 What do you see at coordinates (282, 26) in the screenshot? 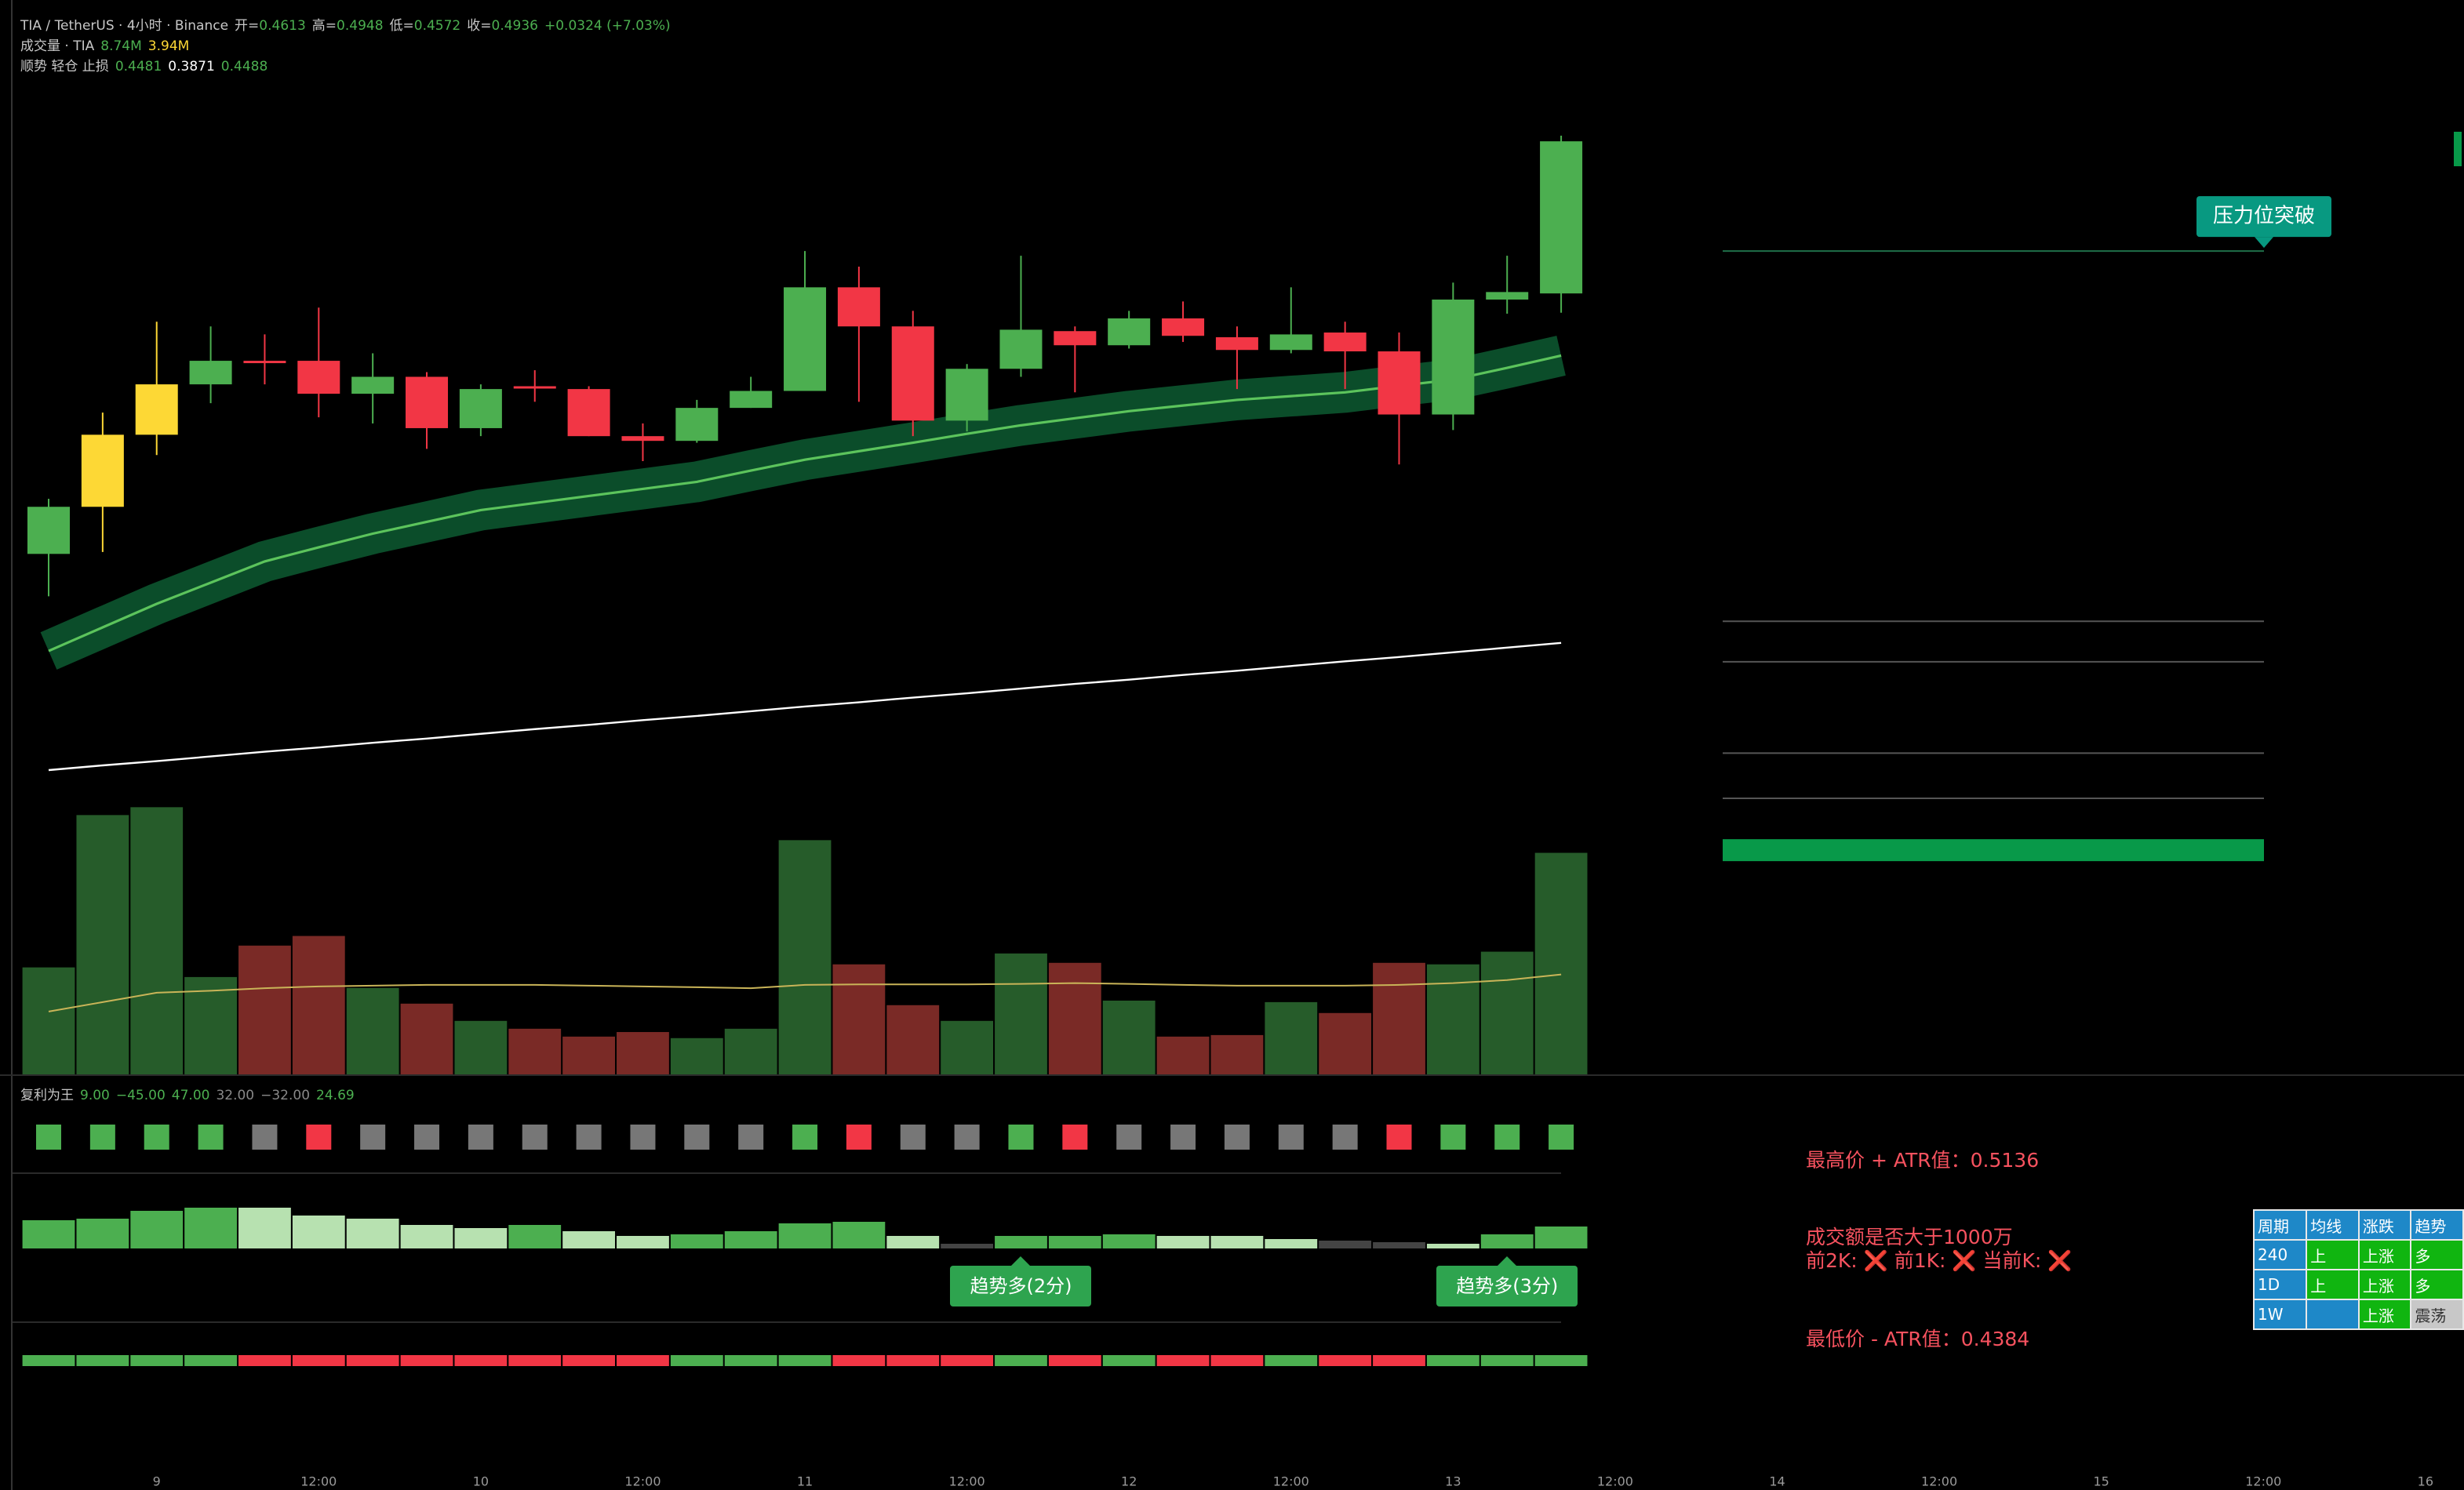
I see `ohlc-value: 0.4613` at bounding box center [282, 26].